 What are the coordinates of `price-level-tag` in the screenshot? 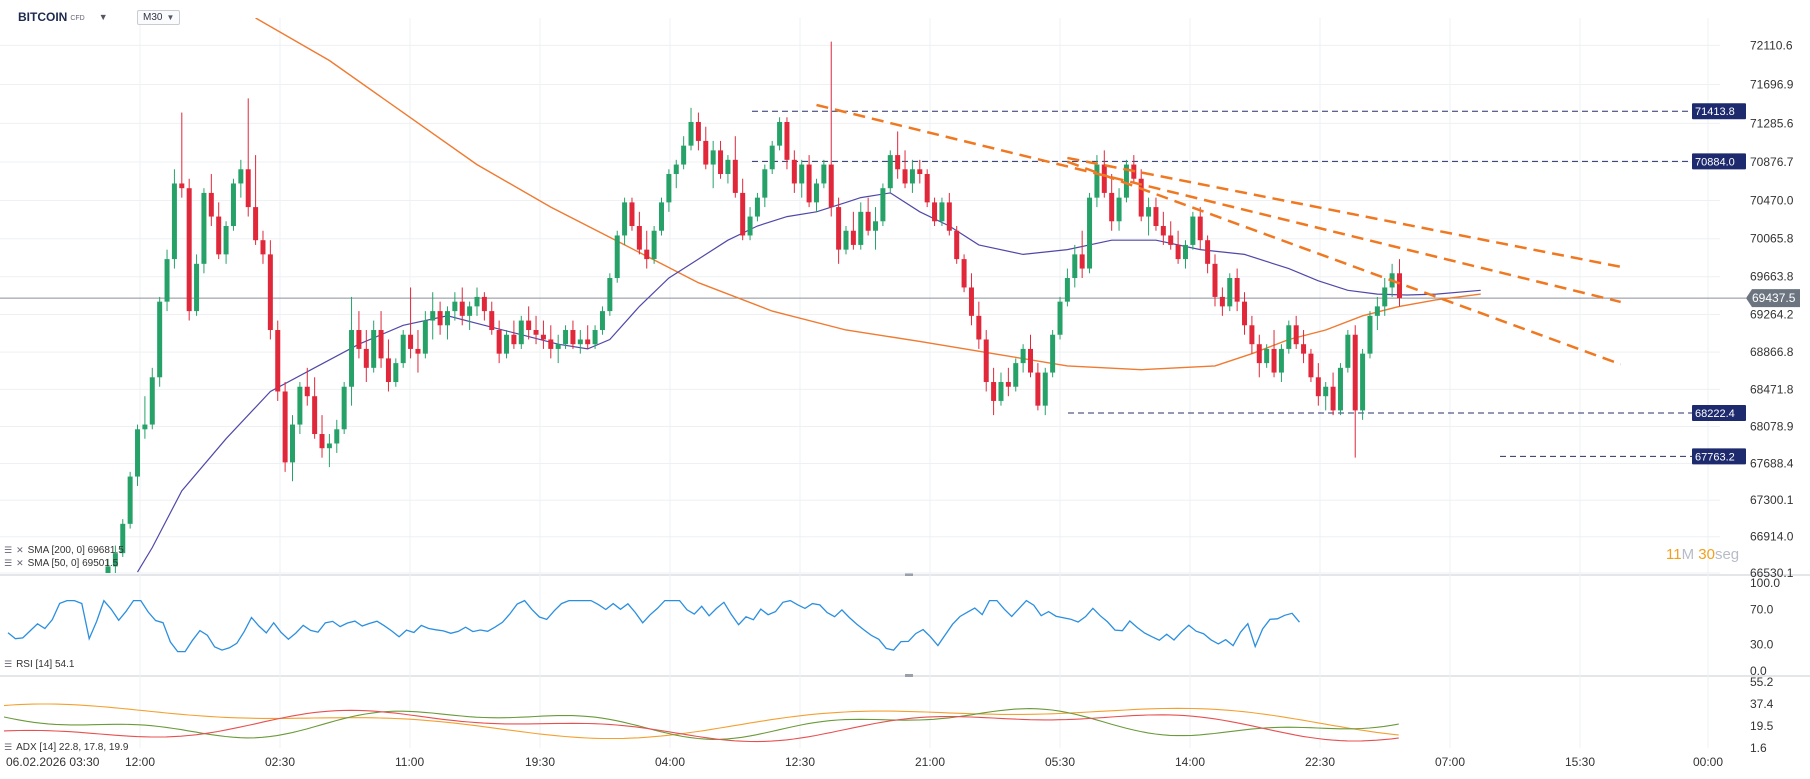 It's located at (1719, 111).